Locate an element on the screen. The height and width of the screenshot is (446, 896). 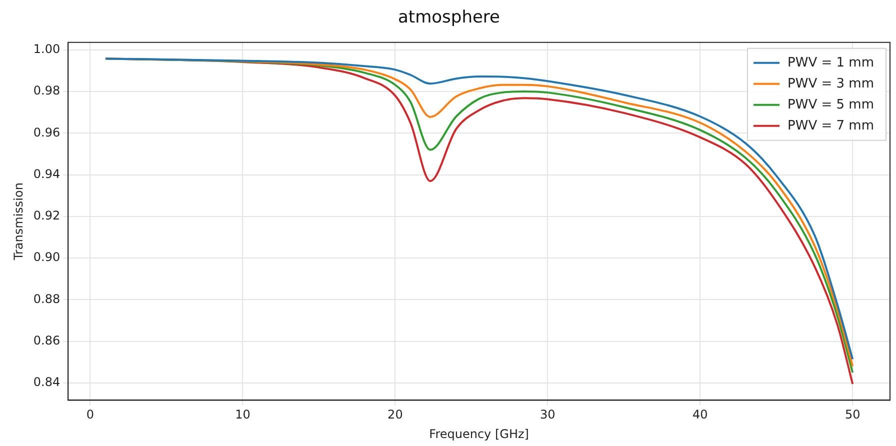
legend-label: PWV = 1 mm is located at coordinates (831, 62).